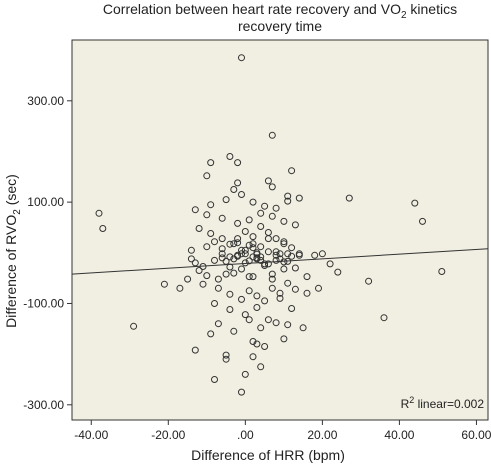  What do you see at coordinates (43, 303) in the screenshot?
I see `y-tick-label: -100.00` at bounding box center [43, 303].